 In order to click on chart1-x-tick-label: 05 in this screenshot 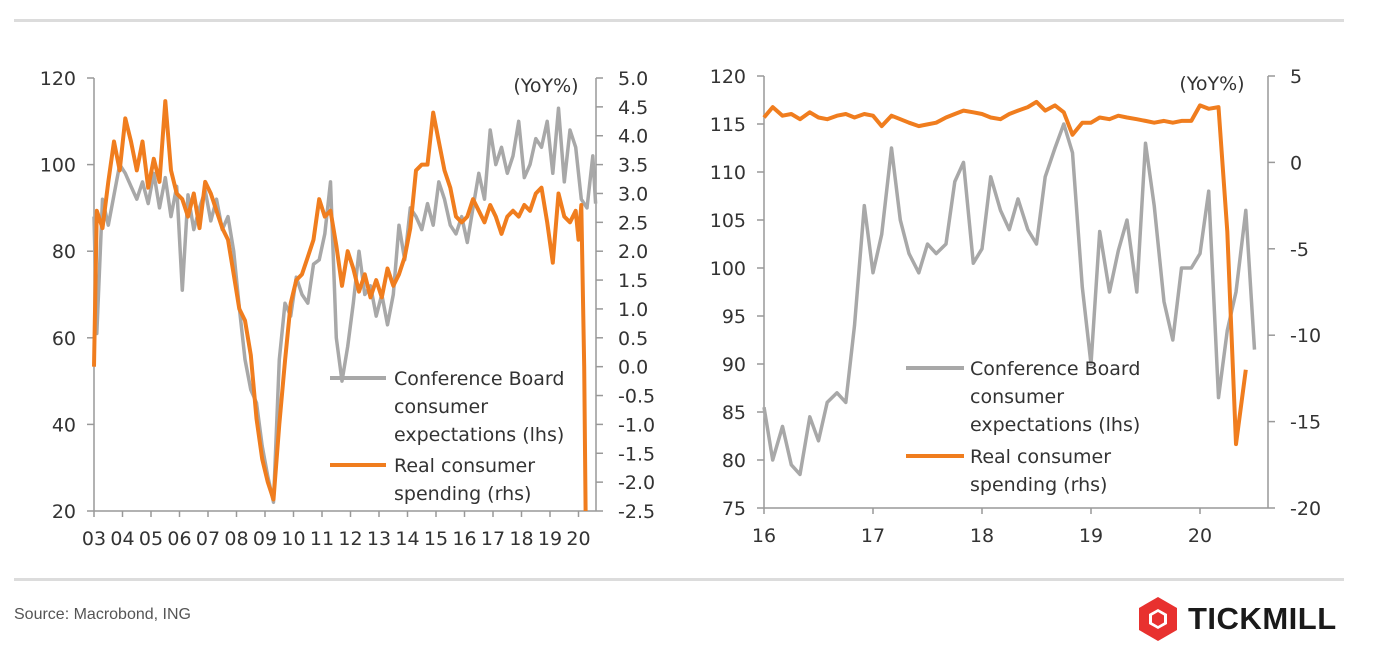, I will do `click(151, 539)`.